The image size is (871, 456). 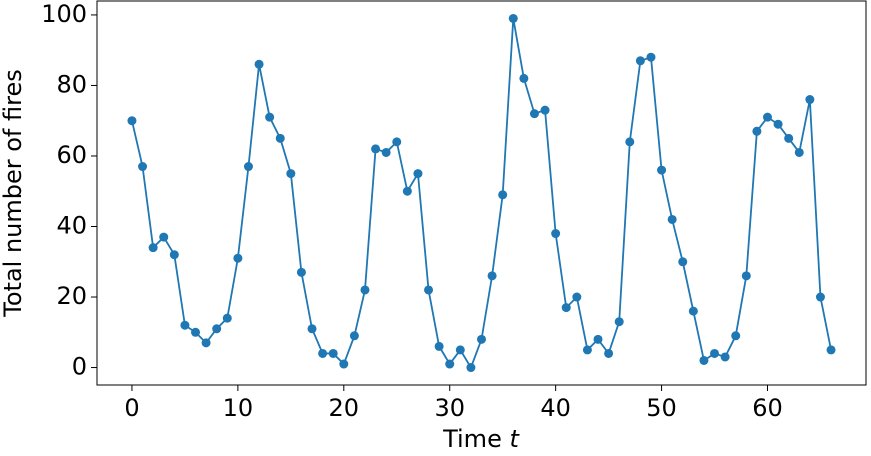 What do you see at coordinates (767, 408) in the screenshot?
I see `x-tick-label: 60` at bounding box center [767, 408].